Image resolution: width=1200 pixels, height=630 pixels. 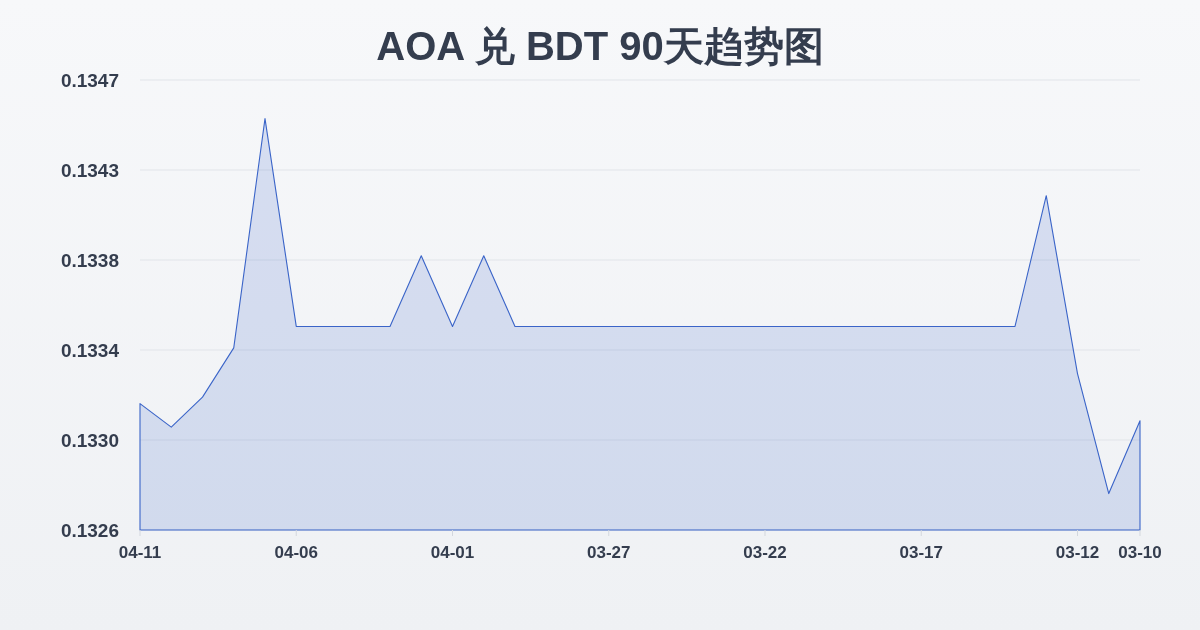 I want to click on y-tick-label: 0.1338, so click(x=89, y=260).